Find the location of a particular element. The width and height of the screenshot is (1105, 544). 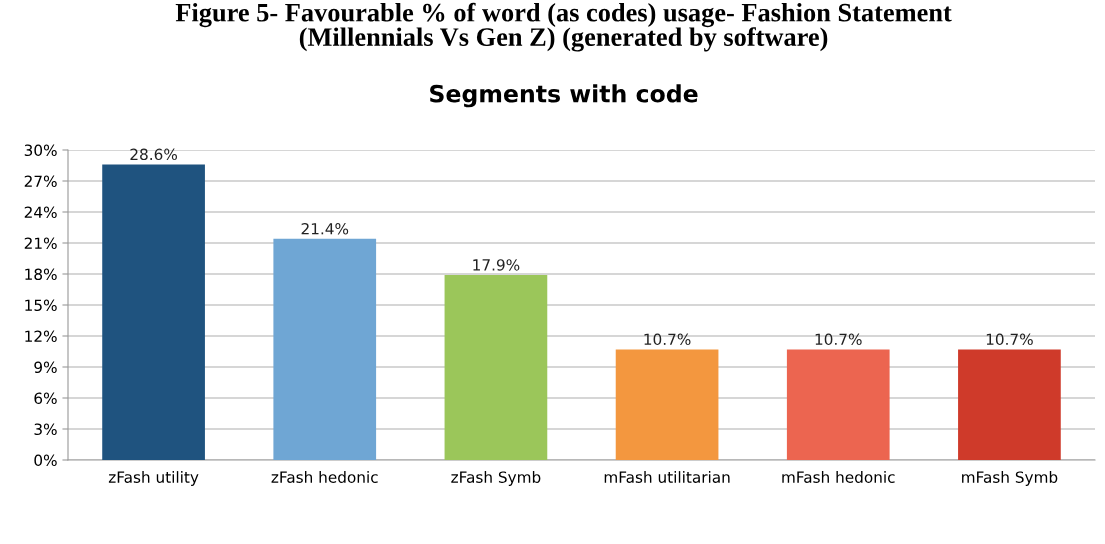

y-tick-label: 9% is located at coordinates (45, 367).